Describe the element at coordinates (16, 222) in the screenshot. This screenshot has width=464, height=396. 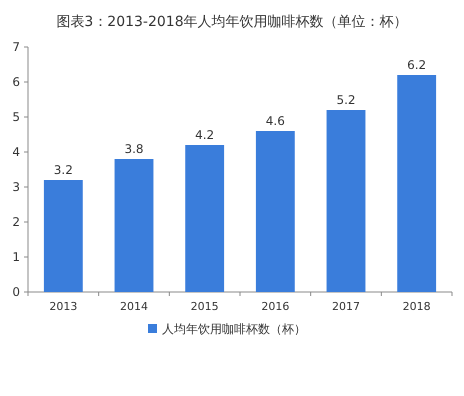
I see `y-tick-label: 2` at that location.